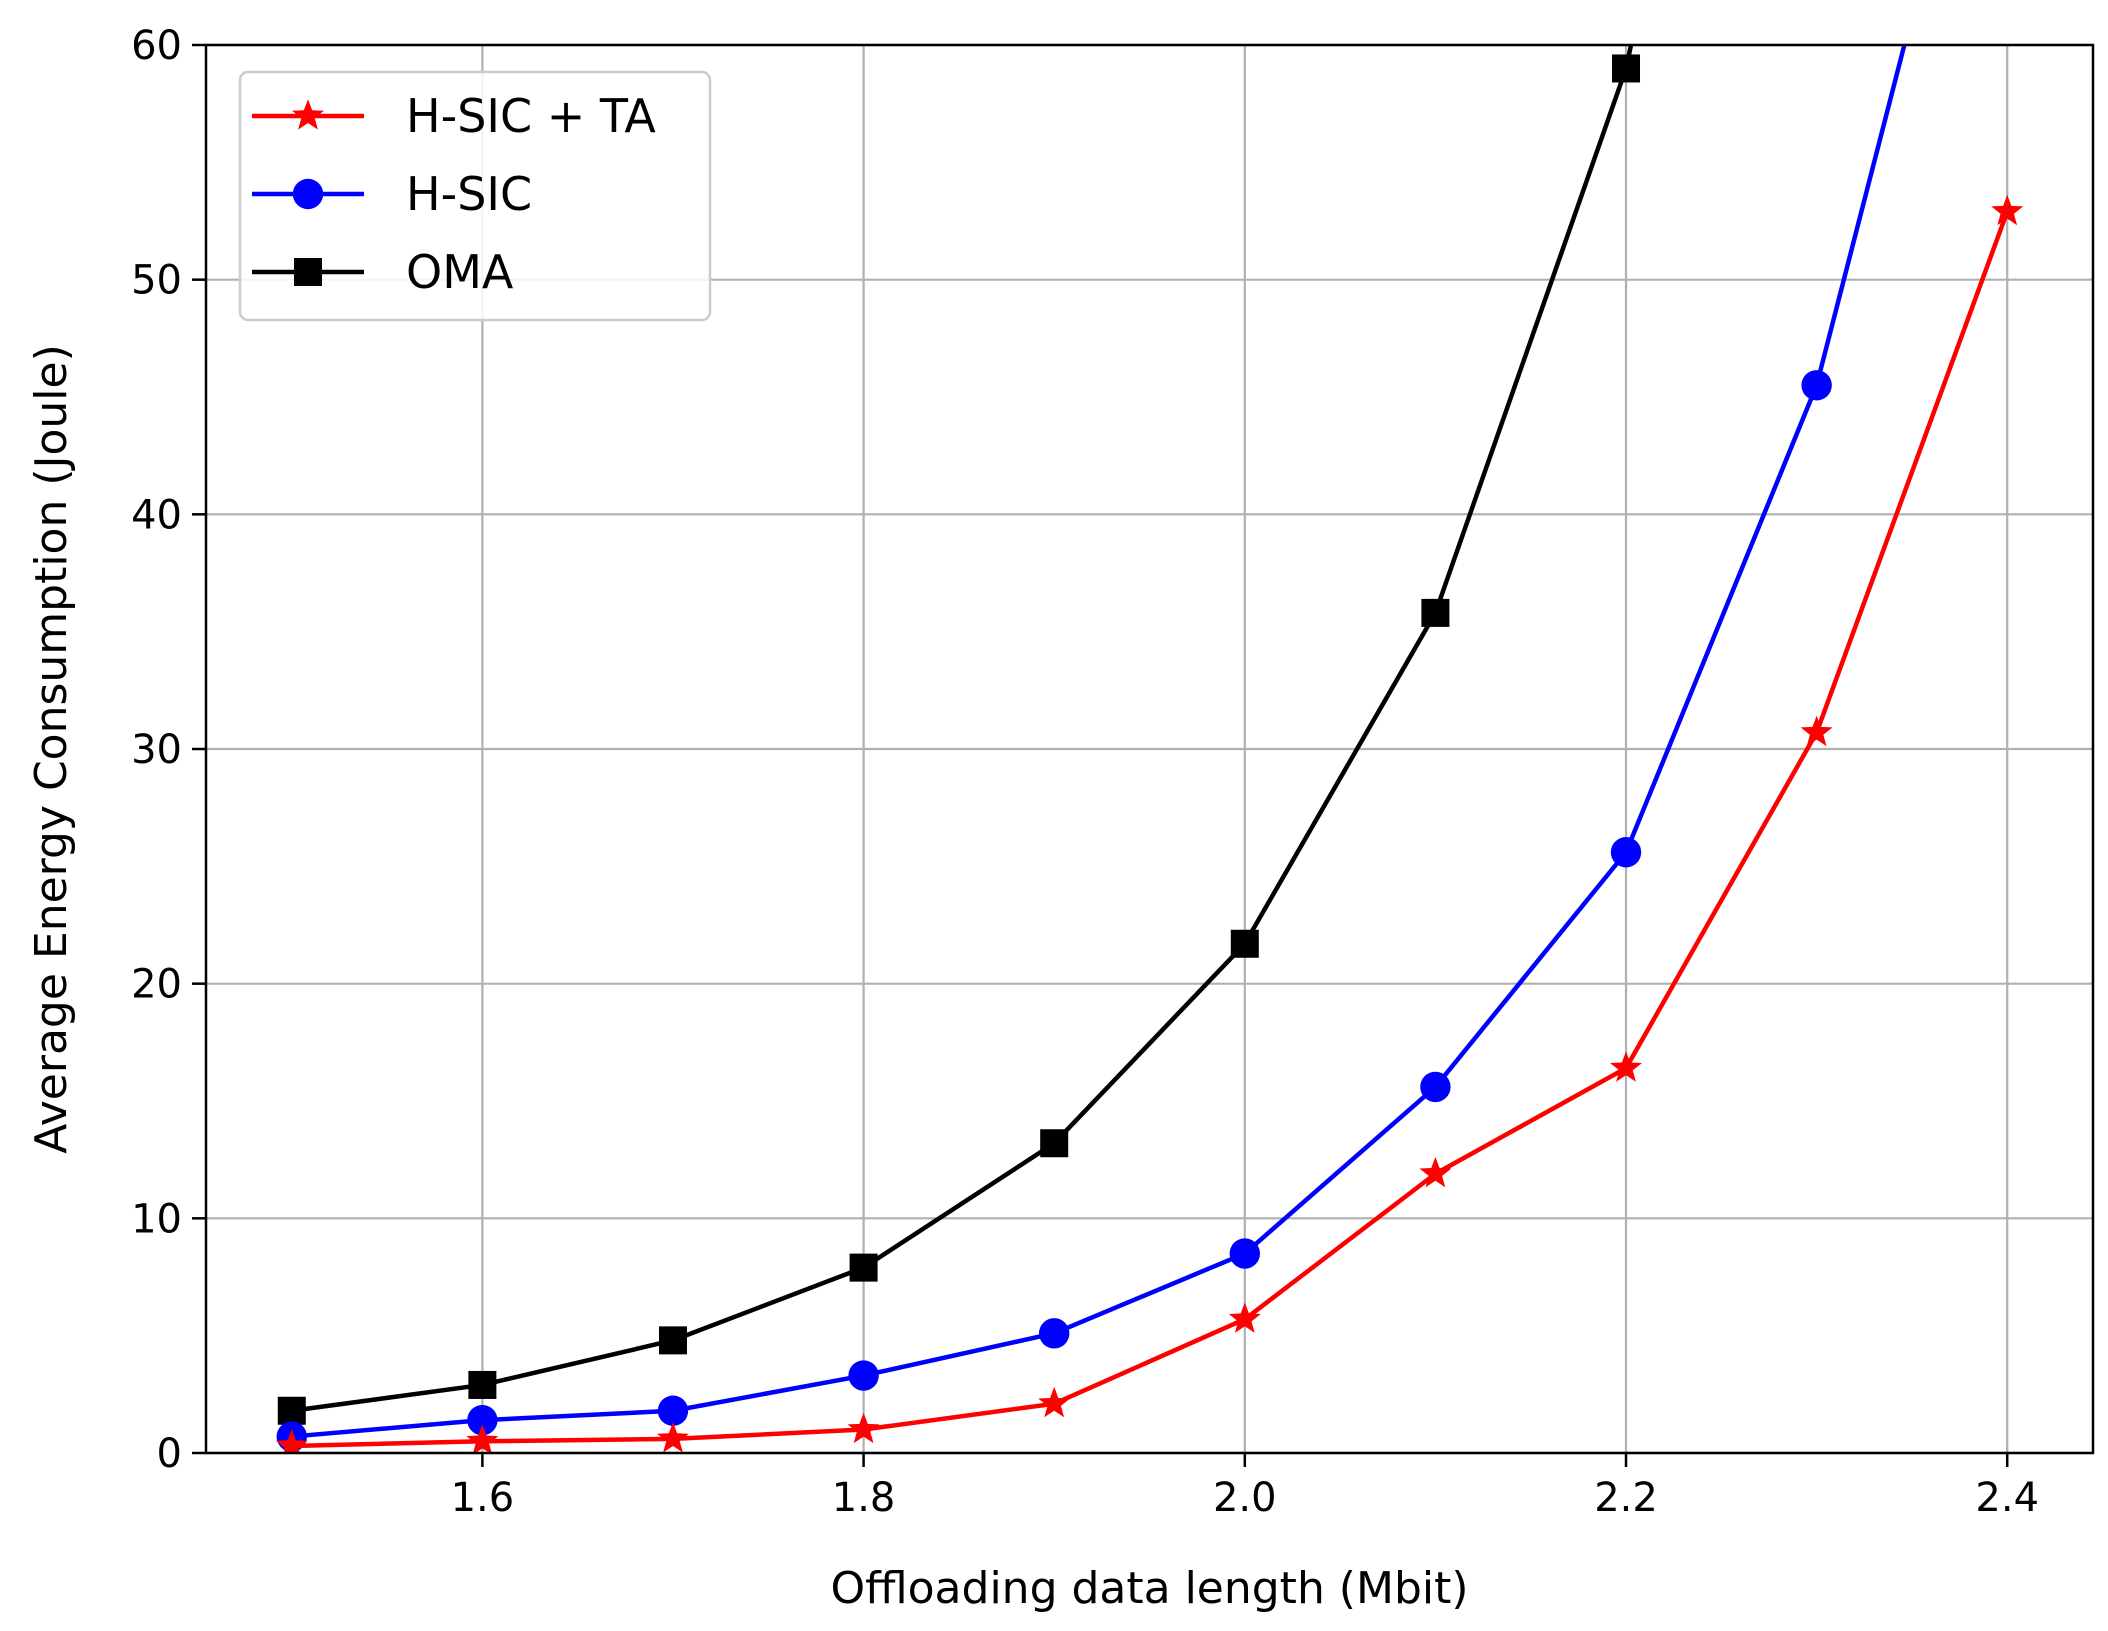 This screenshot has height=1631, width=2108. Describe the element at coordinates (156, 1219) in the screenshot. I see `y-tick-label: 10` at that location.